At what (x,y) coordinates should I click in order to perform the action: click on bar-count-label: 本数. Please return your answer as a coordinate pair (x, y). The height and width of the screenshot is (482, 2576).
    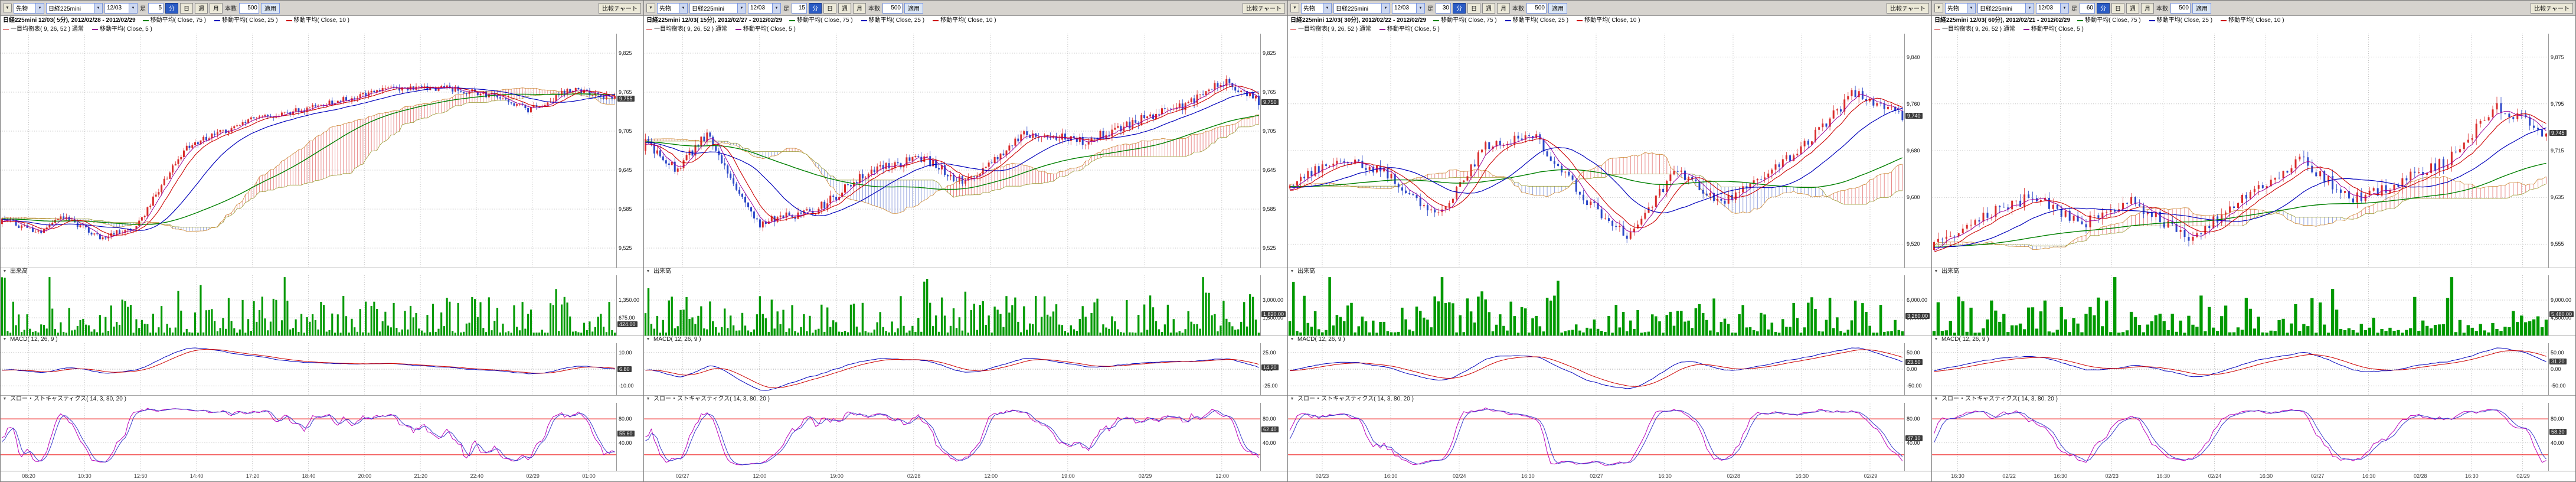
    Looking at the image, I should click on (2162, 9).